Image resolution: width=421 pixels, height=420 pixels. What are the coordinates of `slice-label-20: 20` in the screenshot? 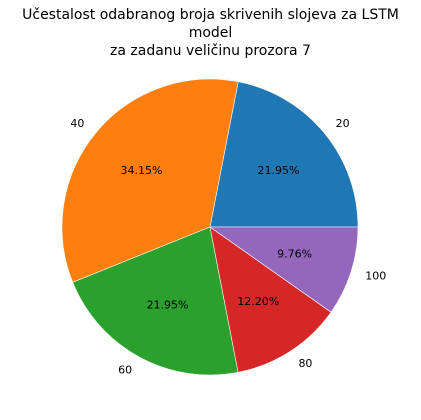 It's located at (343, 123).